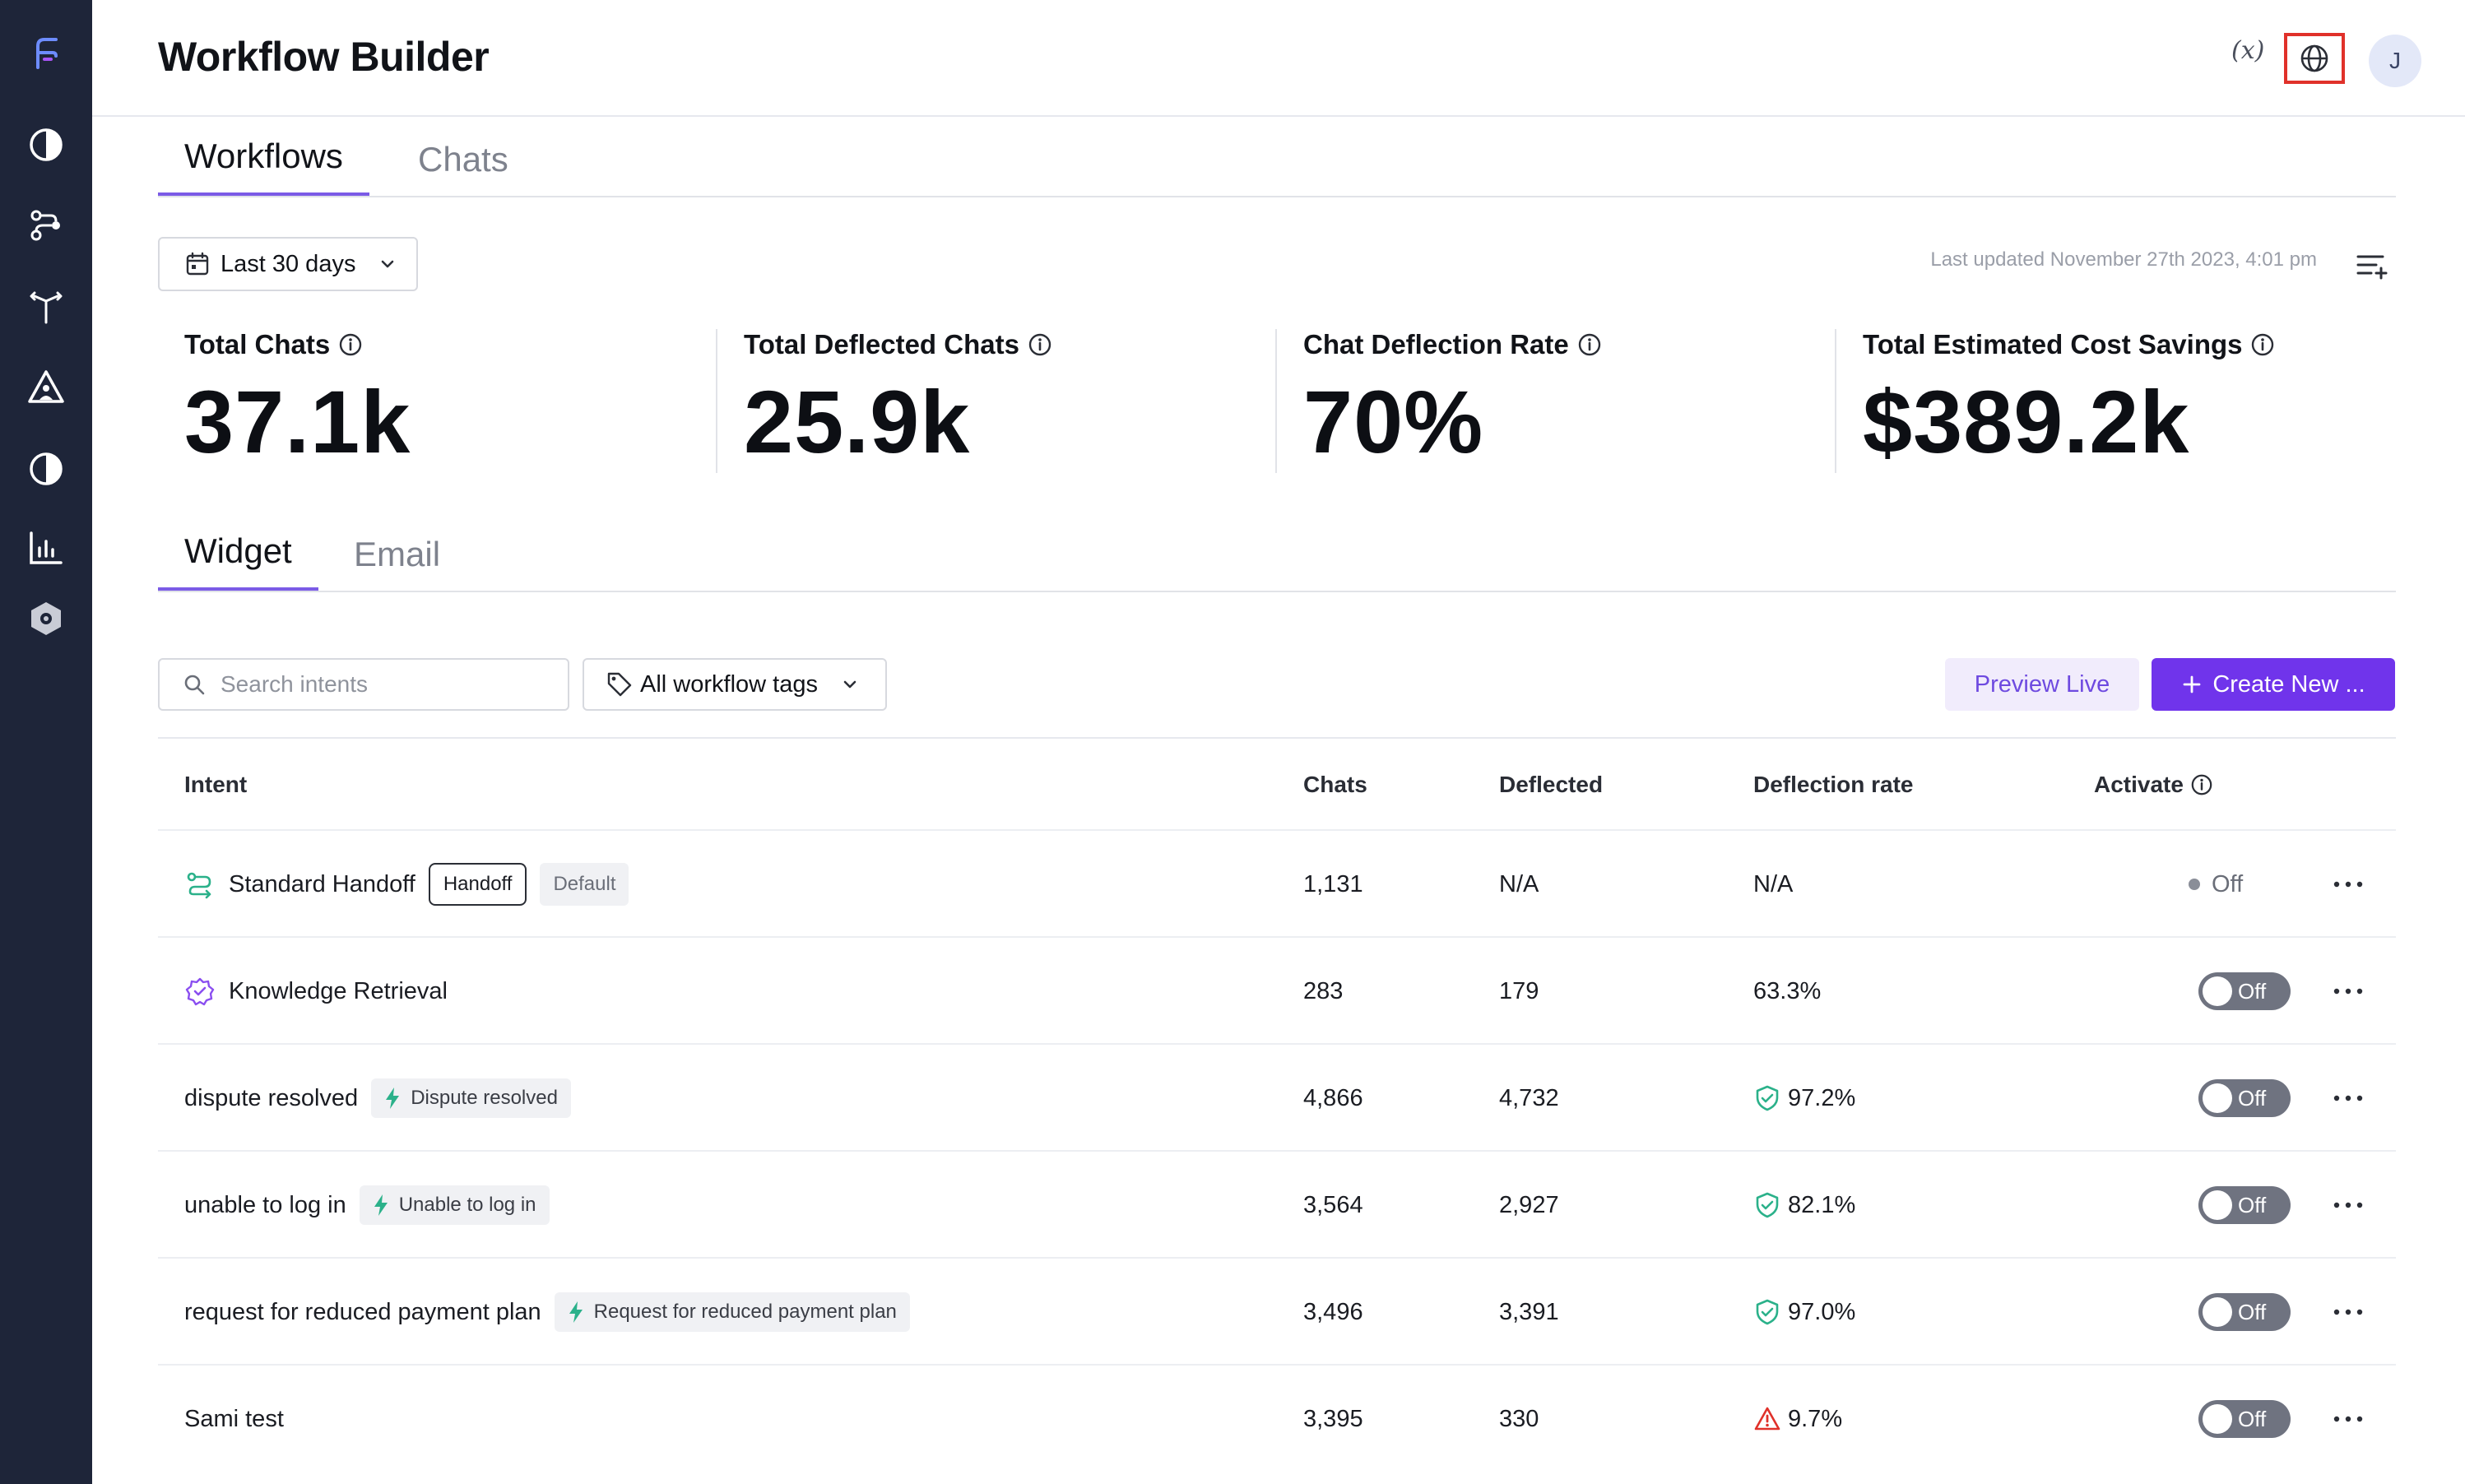 This screenshot has height=1484, width=2465. I want to click on intent-cell: Sami test, so click(234, 1419).